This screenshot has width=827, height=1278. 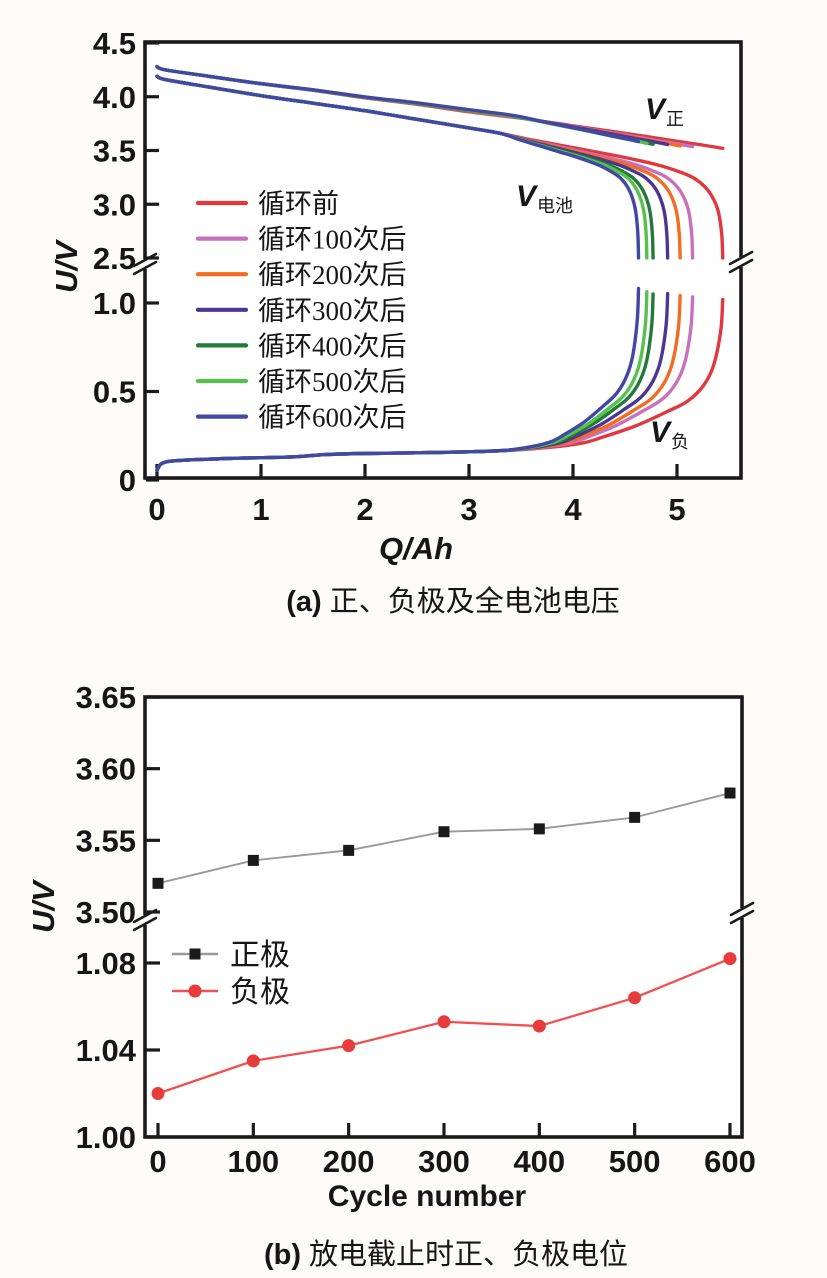 What do you see at coordinates (260, 509) in the screenshot?
I see `panel-a-x-tick-label: 1` at bounding box center [260, 509].